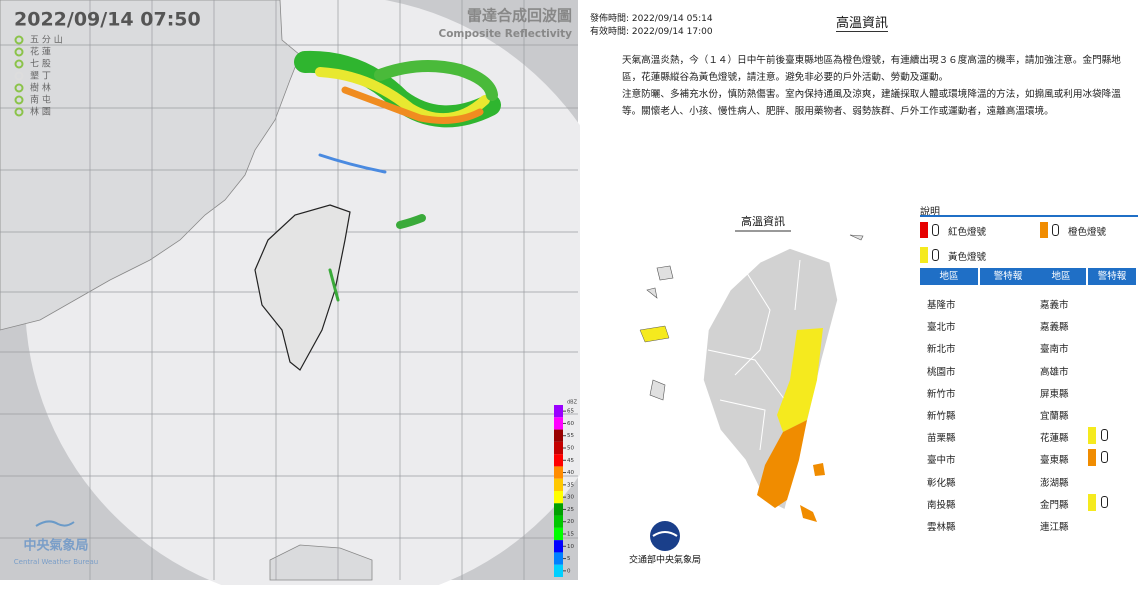  Describe the element at coordinates (651, 32) in the screenshot. I see `valid-time: 有效時間: 2022/09/14 17:00` at that location.